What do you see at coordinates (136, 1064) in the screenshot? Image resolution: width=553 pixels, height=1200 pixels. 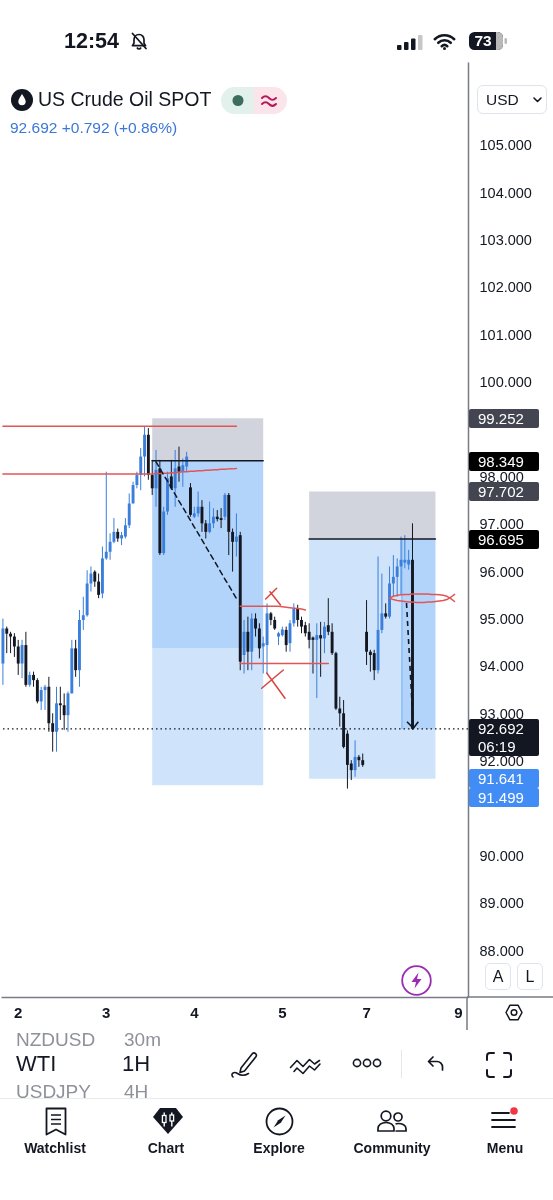 I see `text: 1H` at bounding box center [136, 1064].